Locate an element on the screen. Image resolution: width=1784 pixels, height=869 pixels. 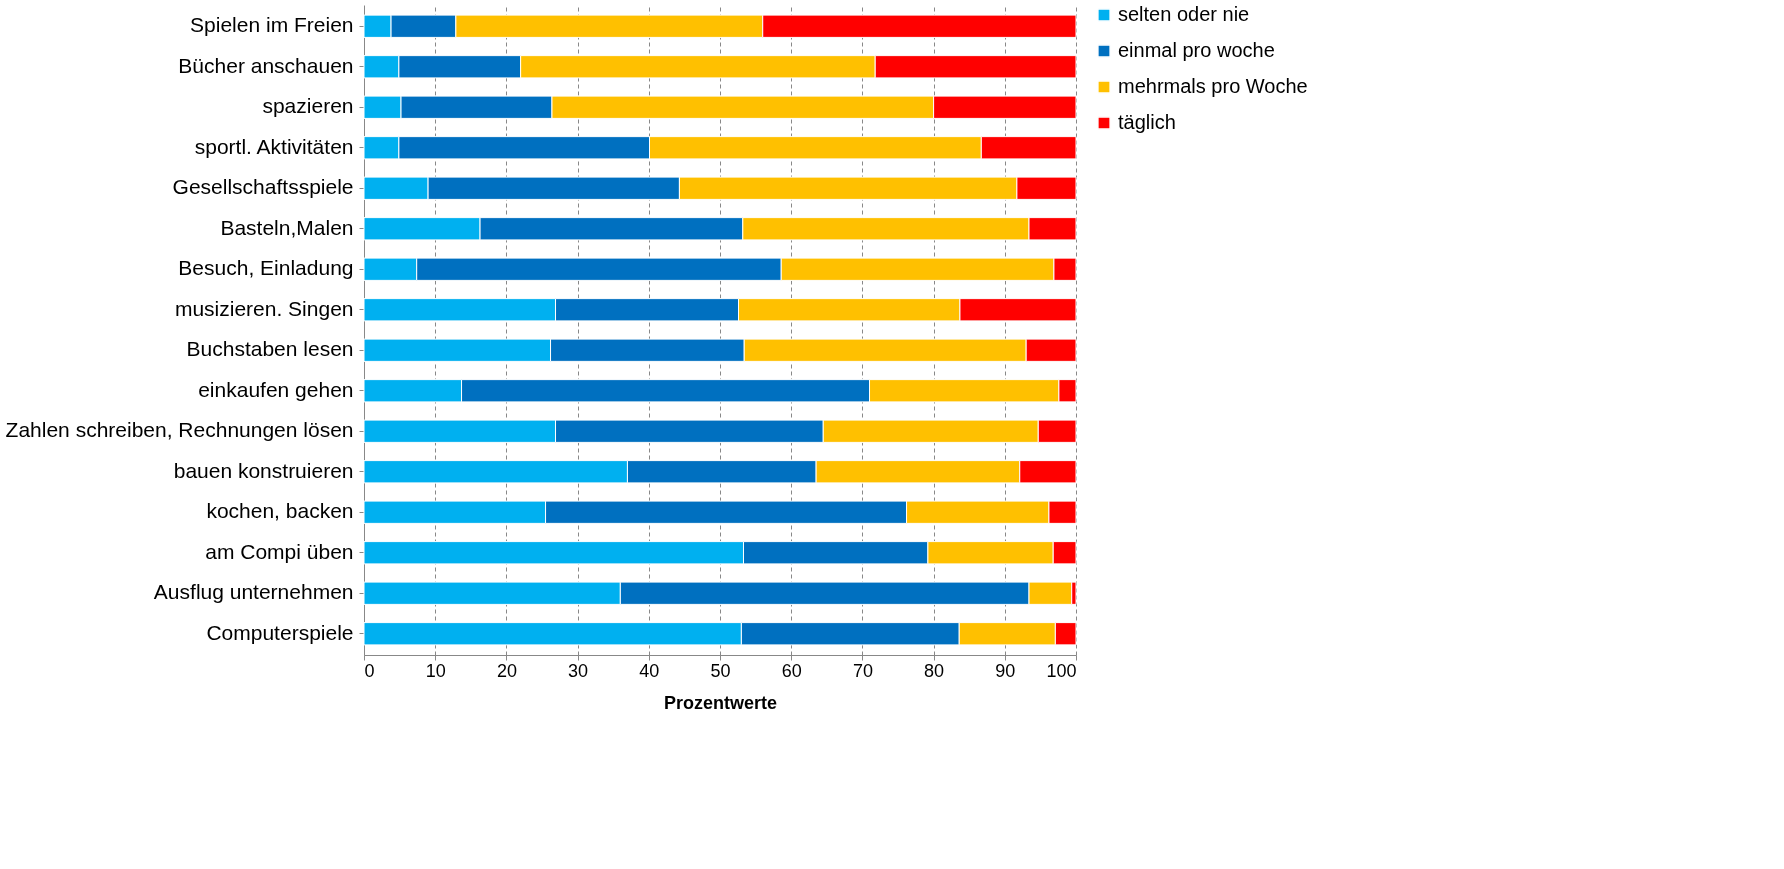
x-tick-label: 50 is located at coordinates (720, 670).